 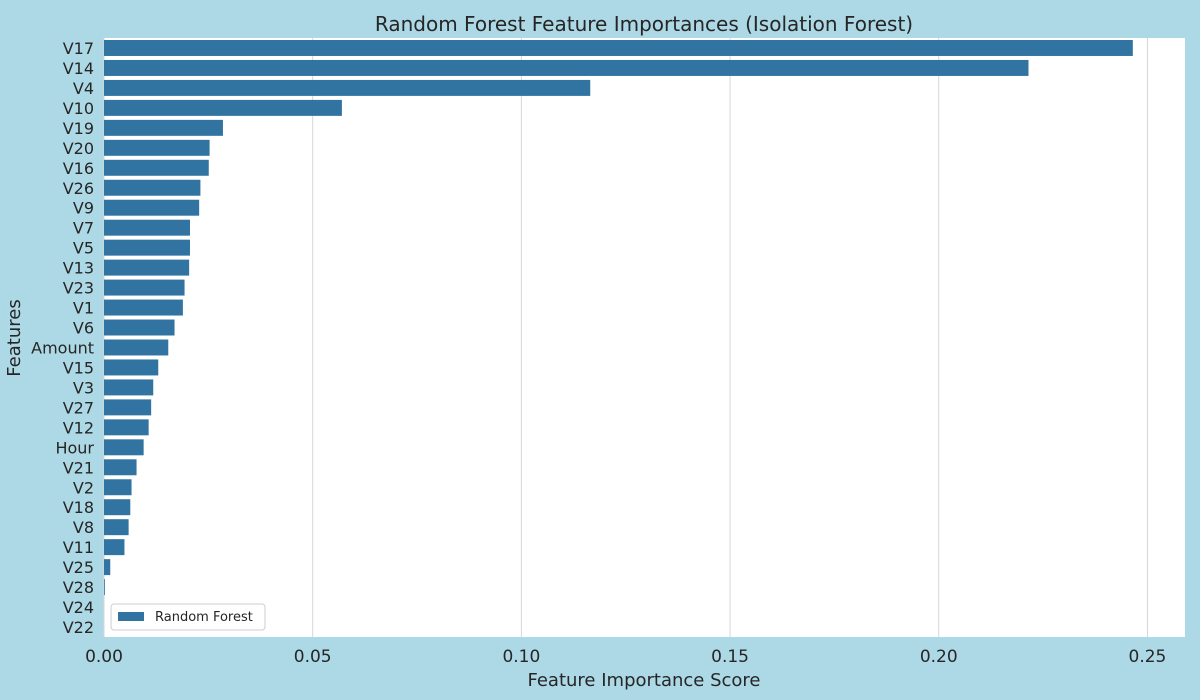 I want to click on y-tick-label: V4, so click(x=83, y=88).